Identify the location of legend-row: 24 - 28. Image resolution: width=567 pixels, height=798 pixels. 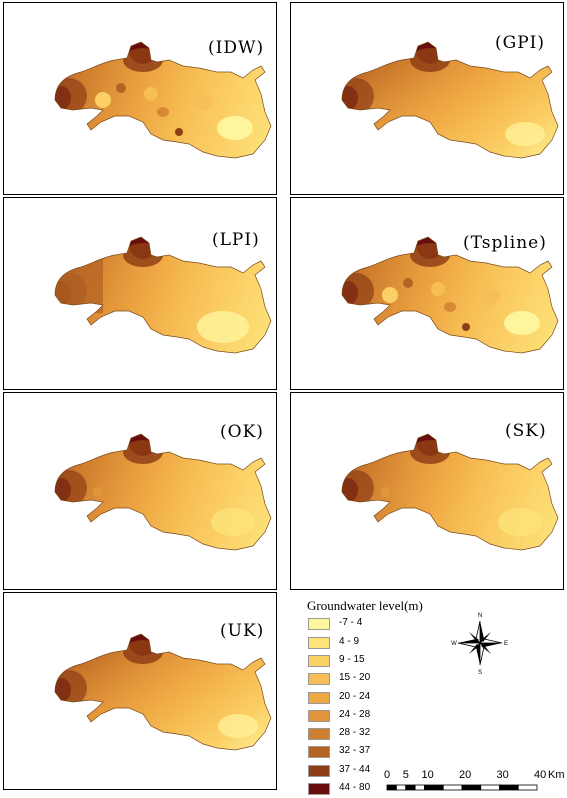
(368, 717).